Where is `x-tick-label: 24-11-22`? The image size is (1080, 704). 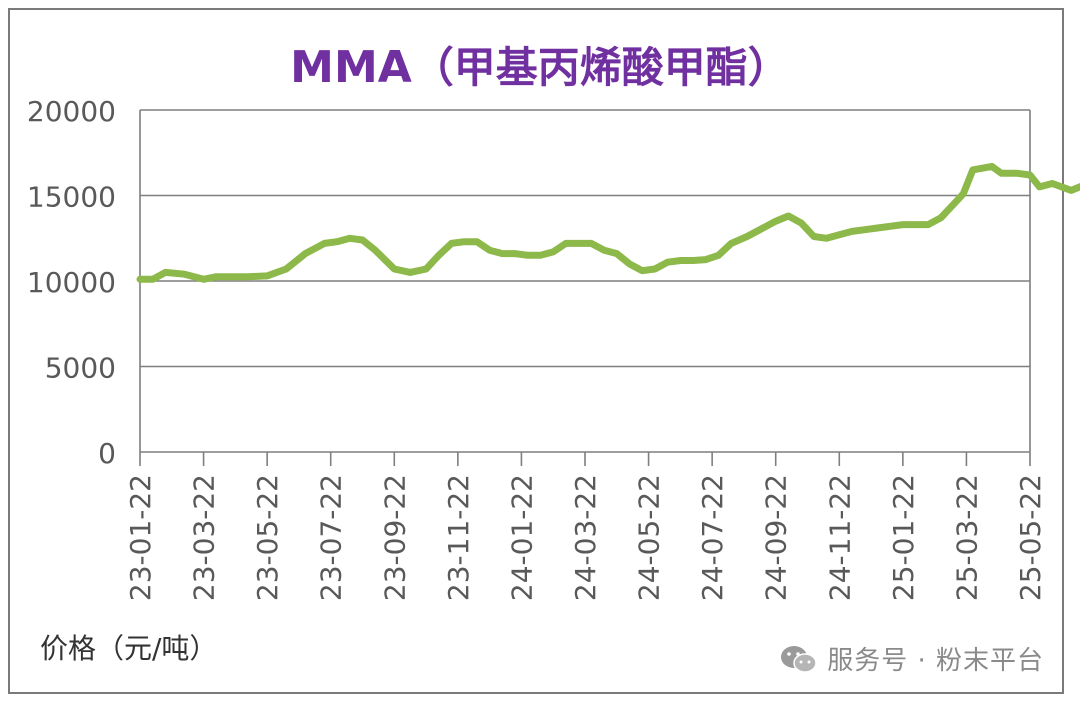
x-tick-label: 24-11-22 is located at coordinates (839, 537).